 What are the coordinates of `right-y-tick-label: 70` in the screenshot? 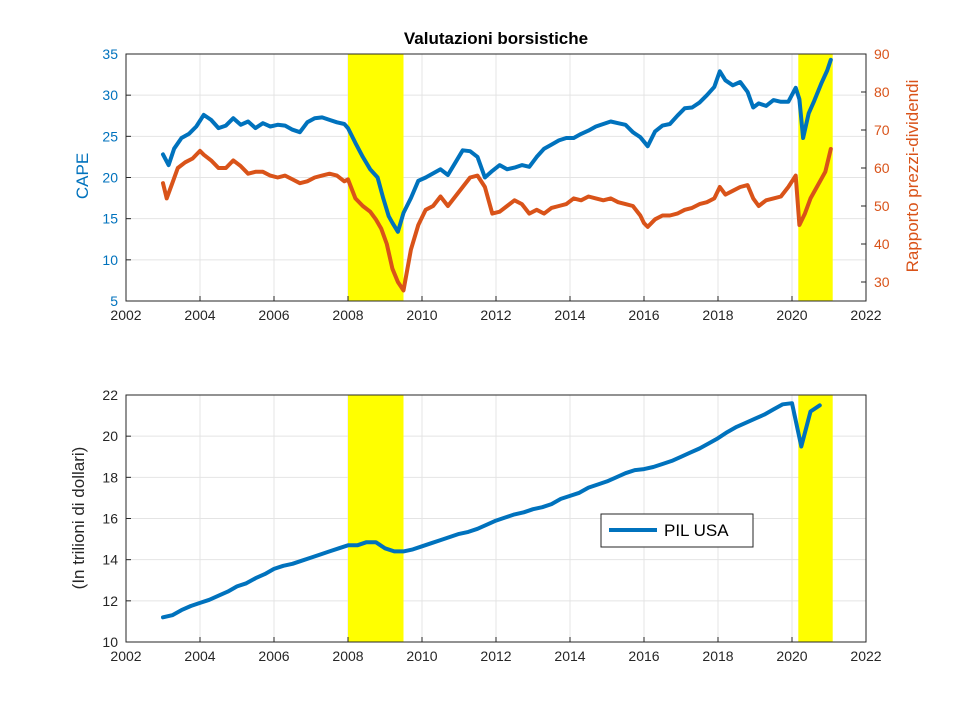 It's located at (882, 130).